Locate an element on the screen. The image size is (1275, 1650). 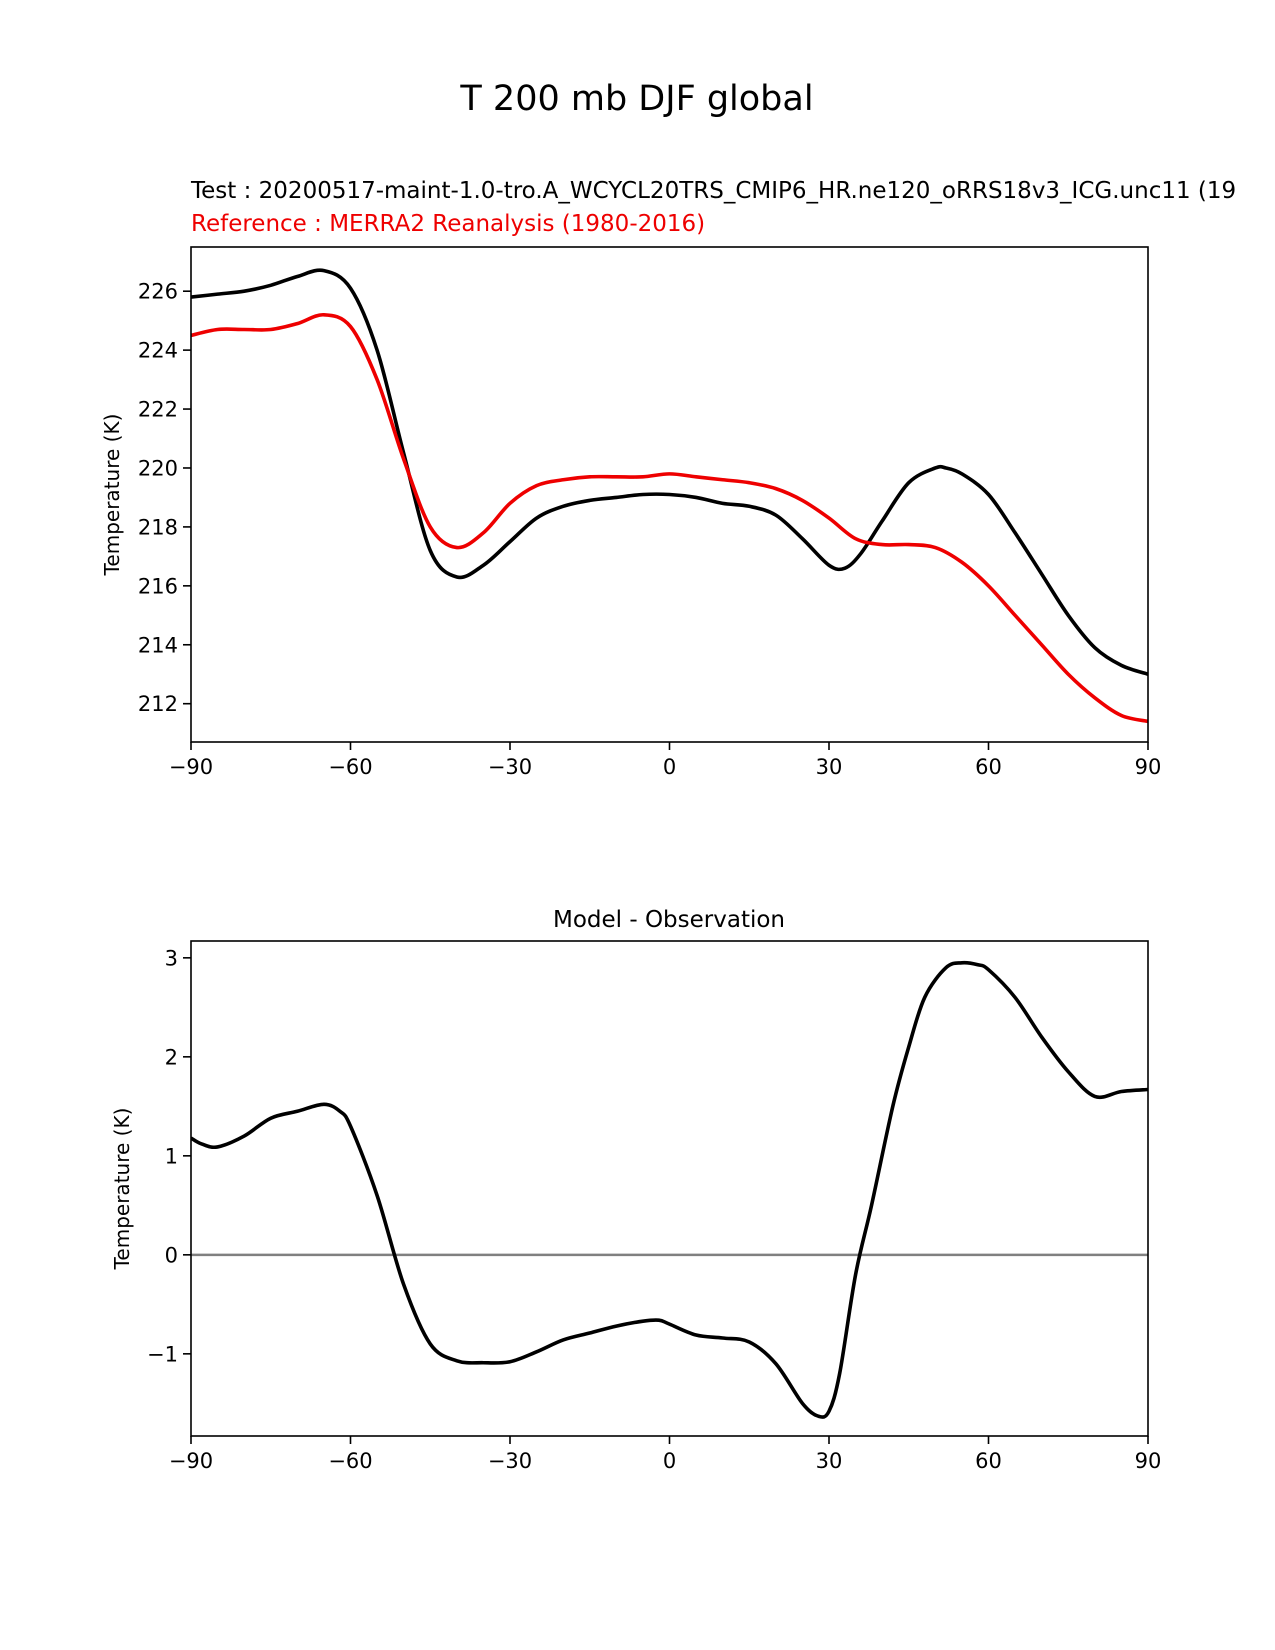
panel2-y-tick-label: 2 is located at coordinates (171, 1057).